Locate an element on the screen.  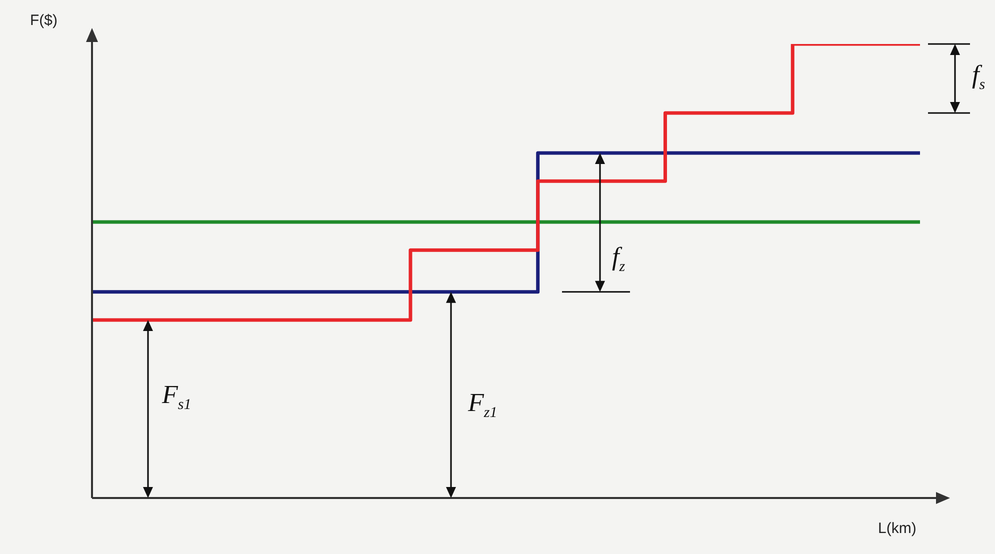
annotation: F$_{s1}$ is located at coordinates (177, 397).